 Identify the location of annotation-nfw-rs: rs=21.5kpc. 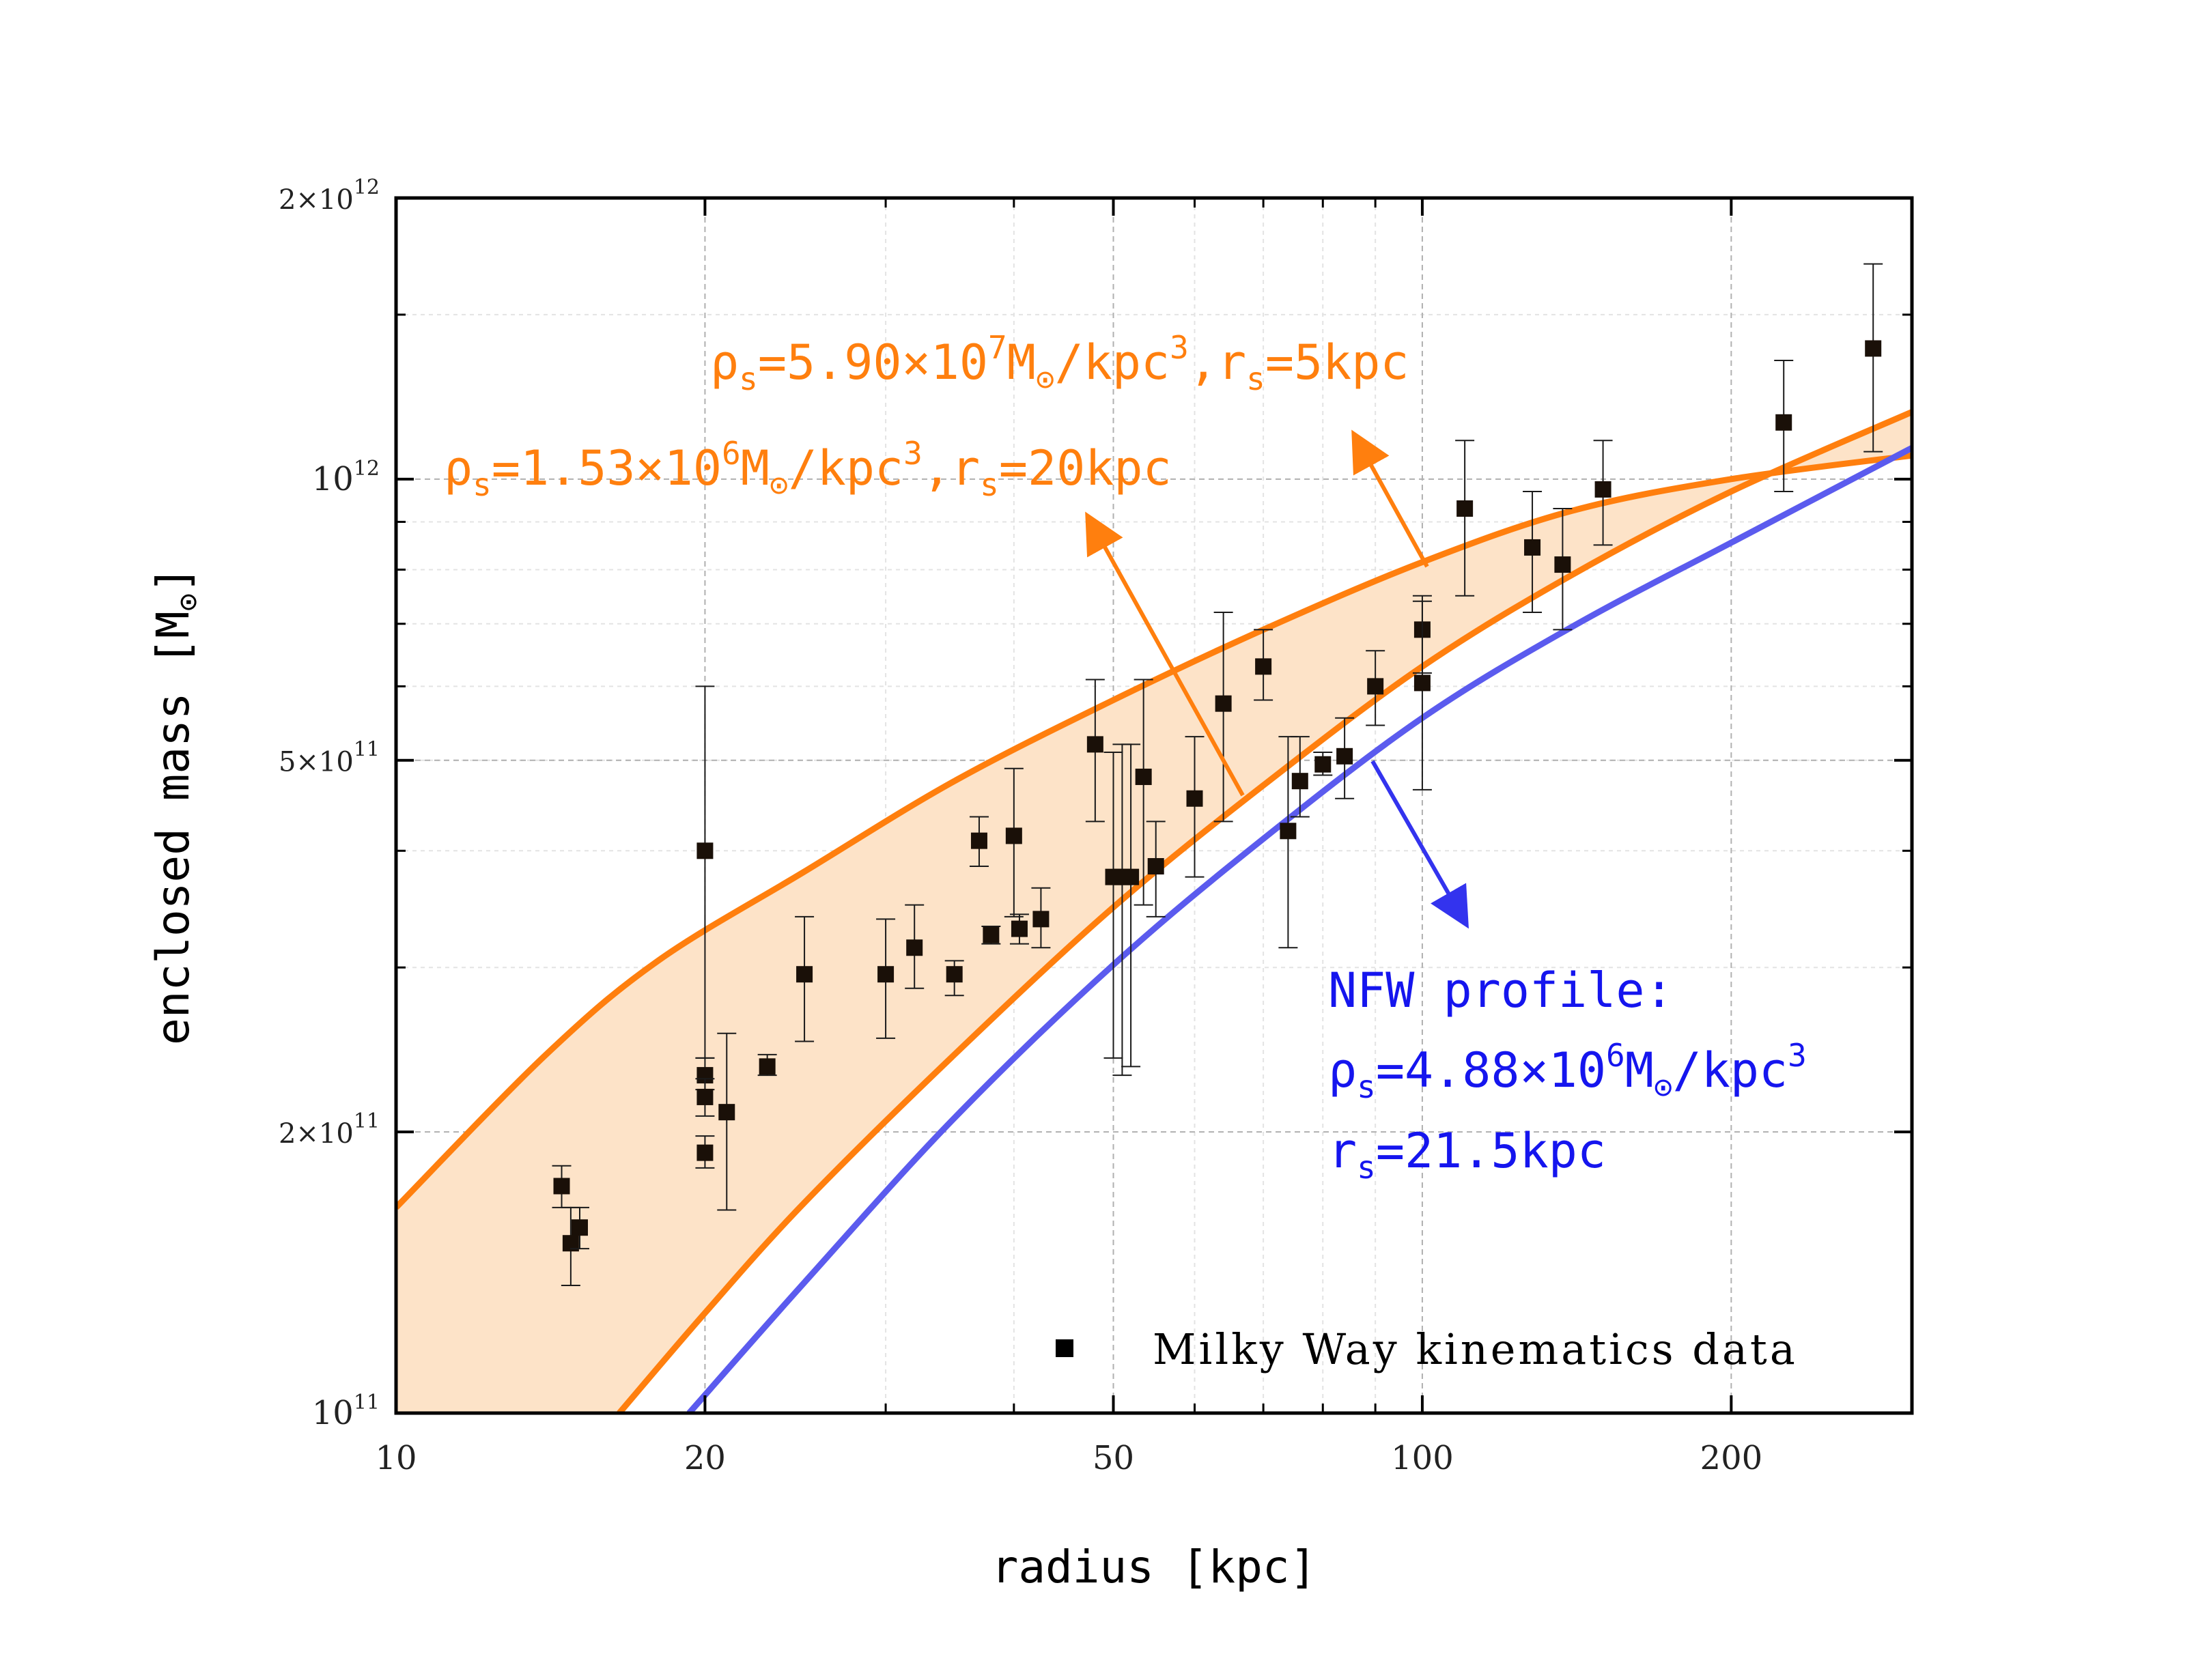
(1467, 1154).